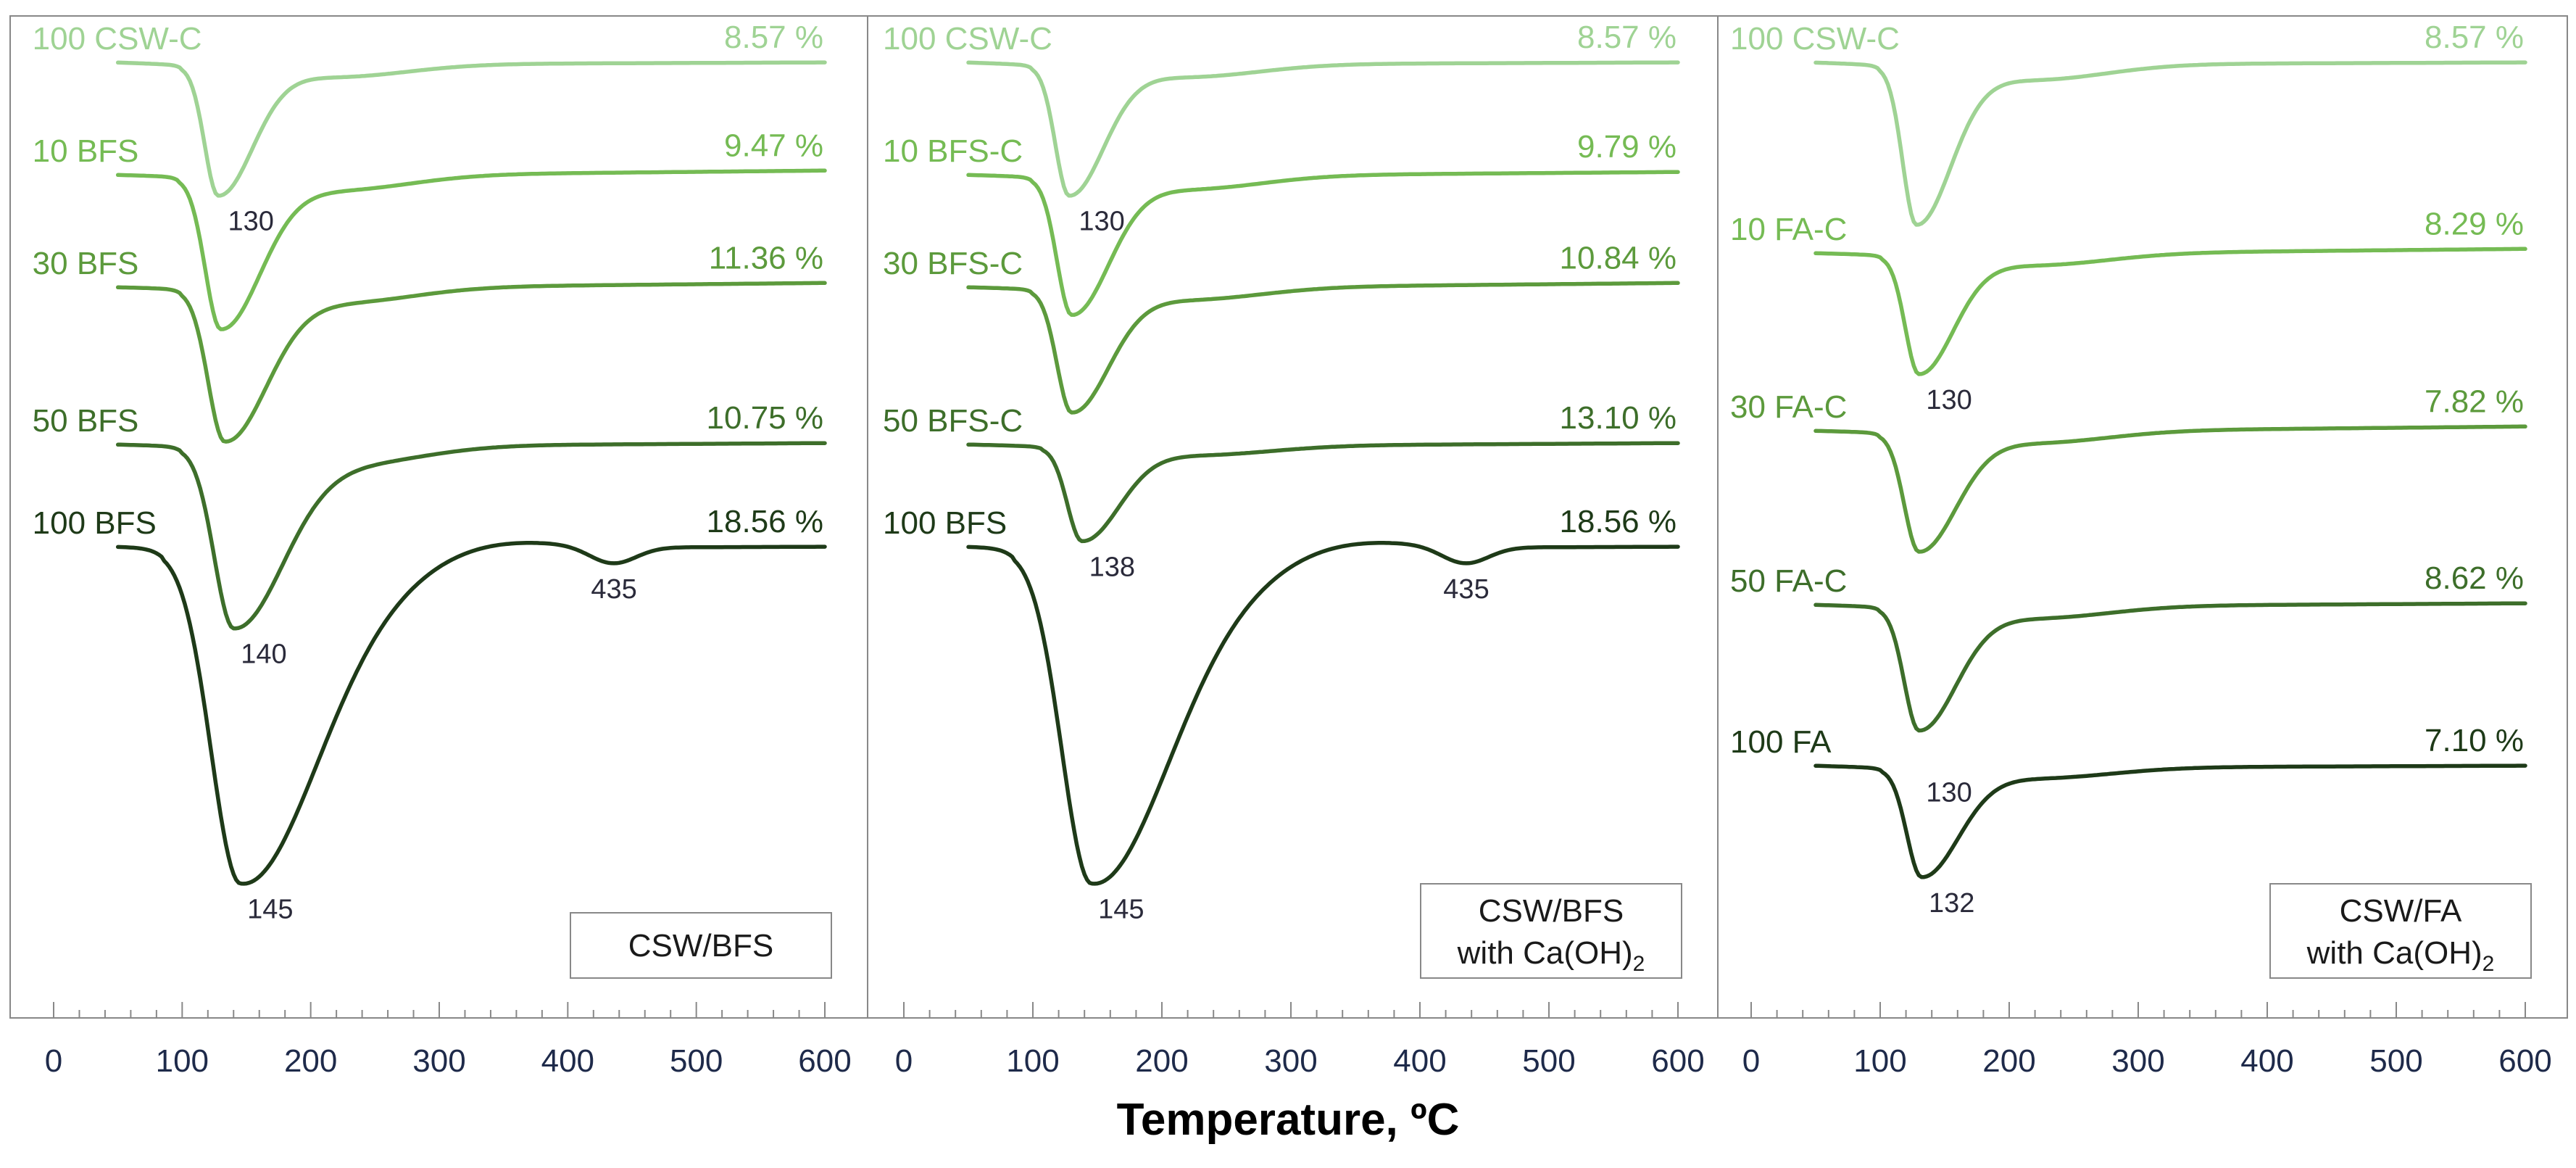 The image size is (2576, 1168). What do you see at coordinates (1112, 567) in the screenshot?
I see `peak-label: 138` at bounding box center [1112, 567].